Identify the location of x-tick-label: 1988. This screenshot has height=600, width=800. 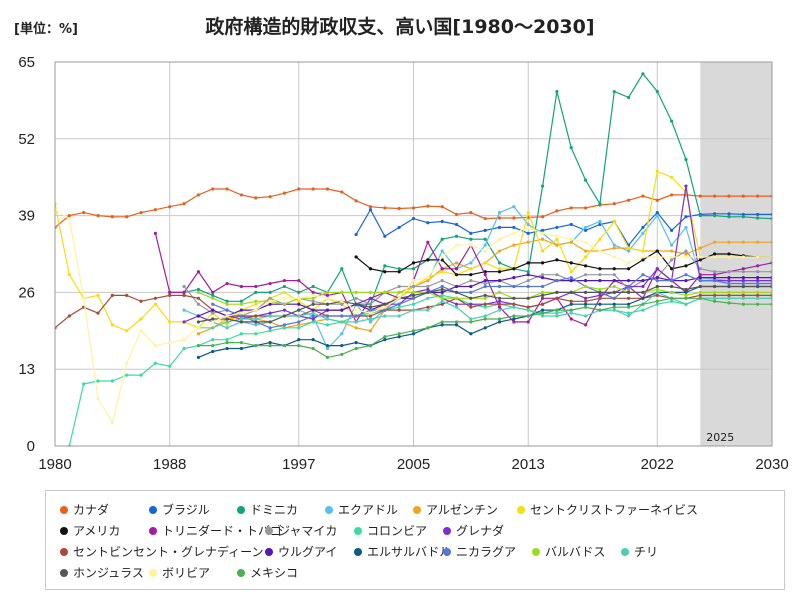
(169, 464).